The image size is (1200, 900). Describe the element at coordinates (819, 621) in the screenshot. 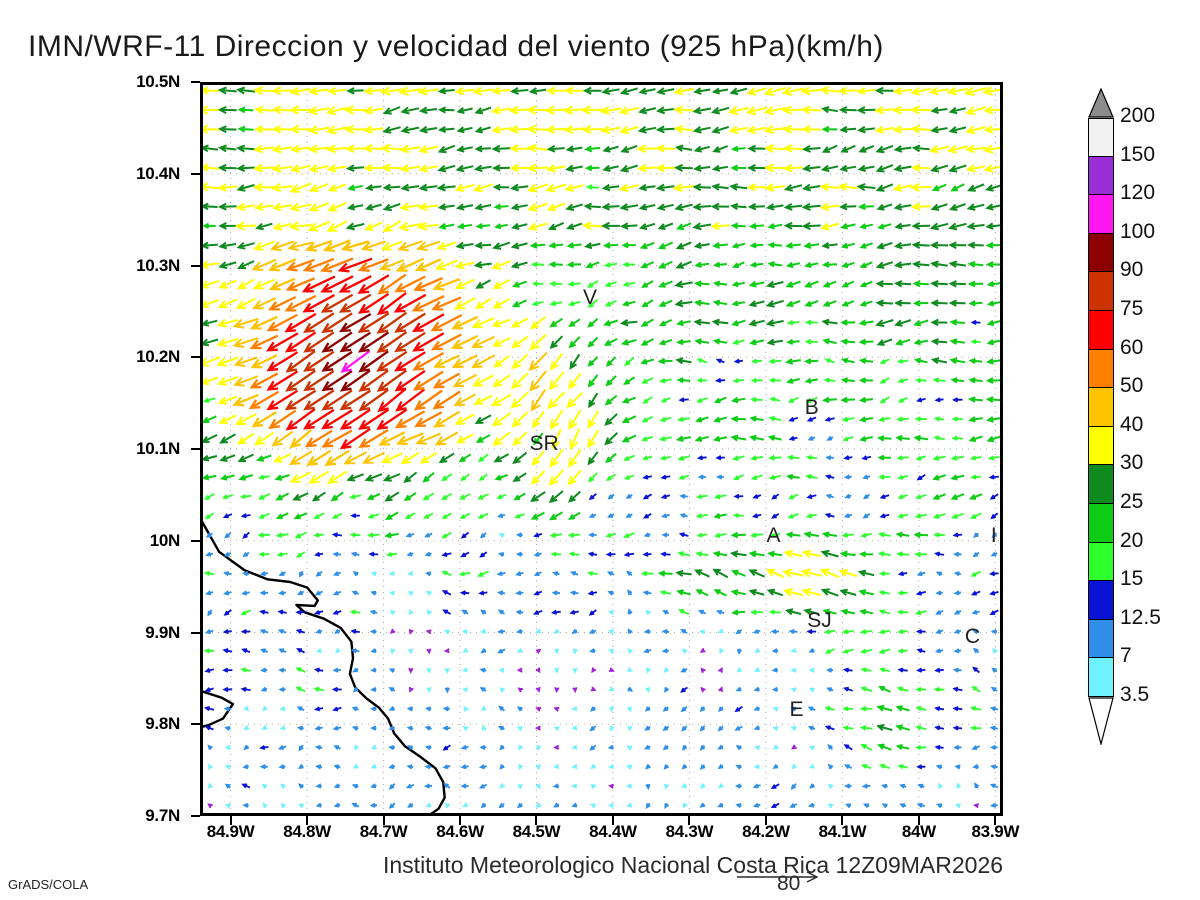

I see `city-label-sj: SJ` at that location.